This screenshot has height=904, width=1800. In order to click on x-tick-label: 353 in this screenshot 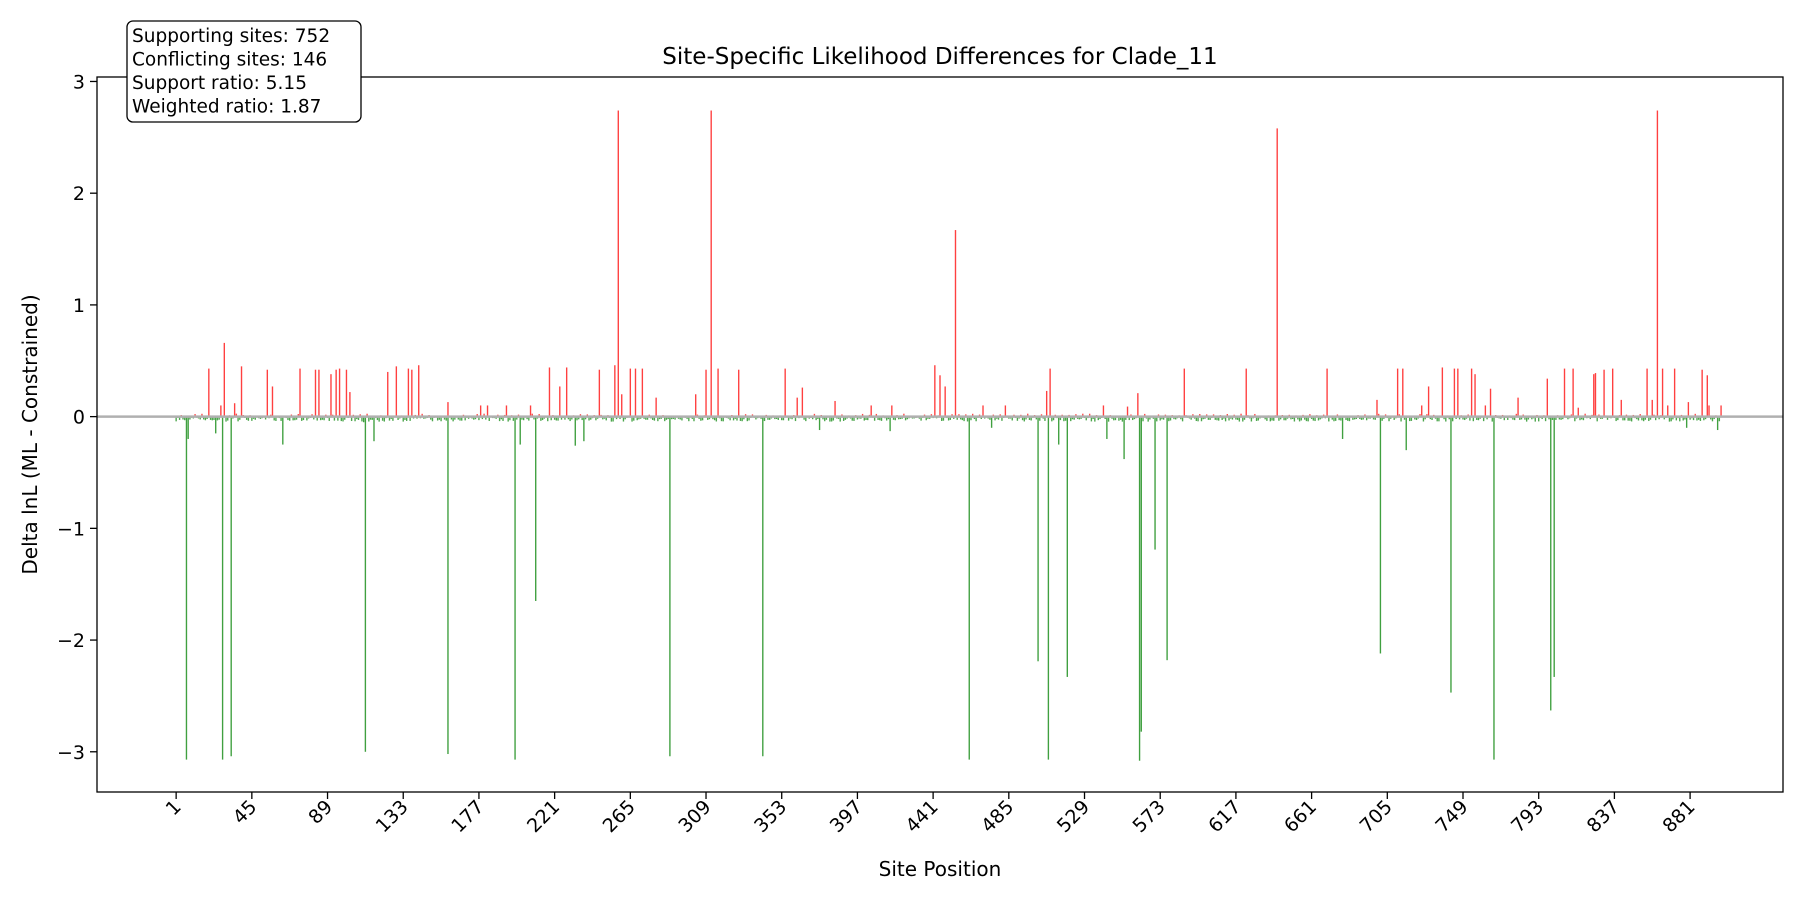, I will do `click(770, 816)`.